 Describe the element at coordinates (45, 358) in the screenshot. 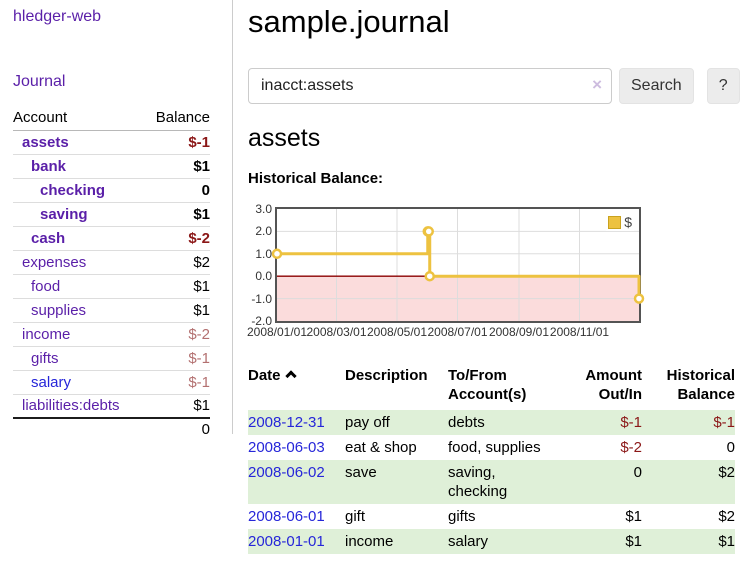

I see `sidebar-account-link: gifts` at that location.